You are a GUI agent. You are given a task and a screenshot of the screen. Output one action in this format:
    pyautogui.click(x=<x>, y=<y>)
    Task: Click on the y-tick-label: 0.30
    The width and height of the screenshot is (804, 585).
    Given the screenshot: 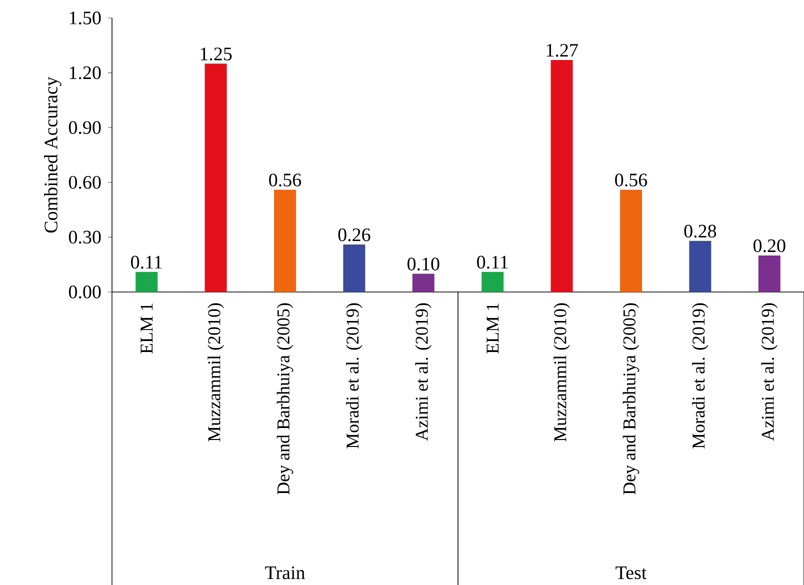 What is the action you would take?
    pyautogui.click(x=84, y=237)
    